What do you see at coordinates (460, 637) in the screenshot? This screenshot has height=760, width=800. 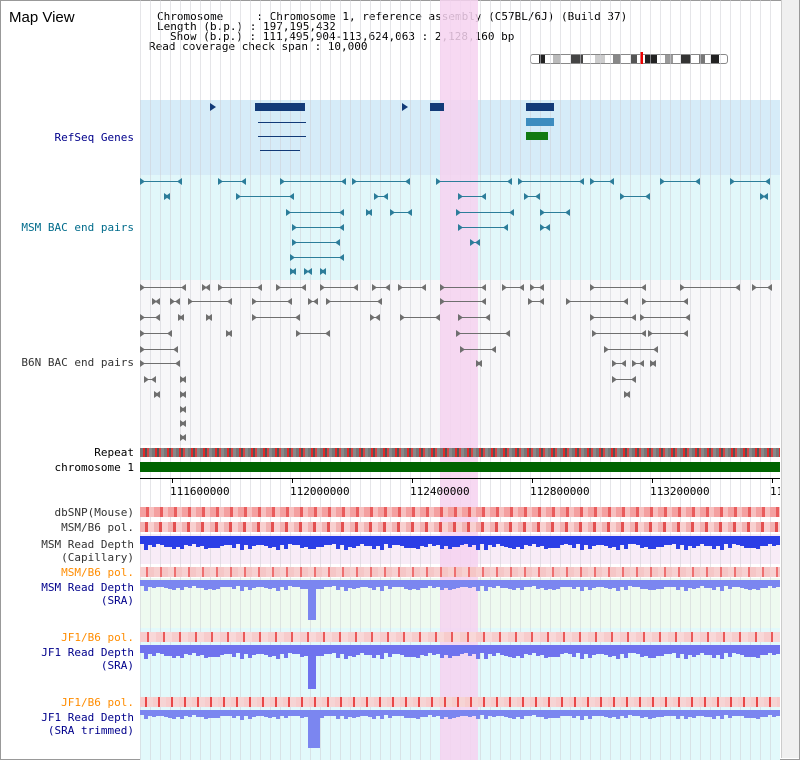 I see `jf1-b6-pol-track` at bounding box center [460, 637].